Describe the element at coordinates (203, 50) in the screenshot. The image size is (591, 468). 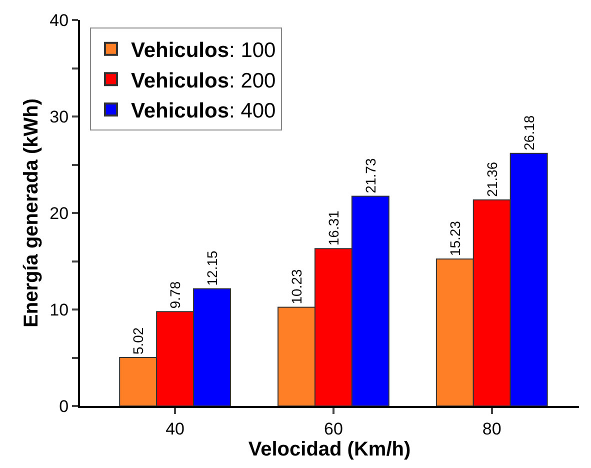
I see `legend-label: Vehiculos: 100` at that location.